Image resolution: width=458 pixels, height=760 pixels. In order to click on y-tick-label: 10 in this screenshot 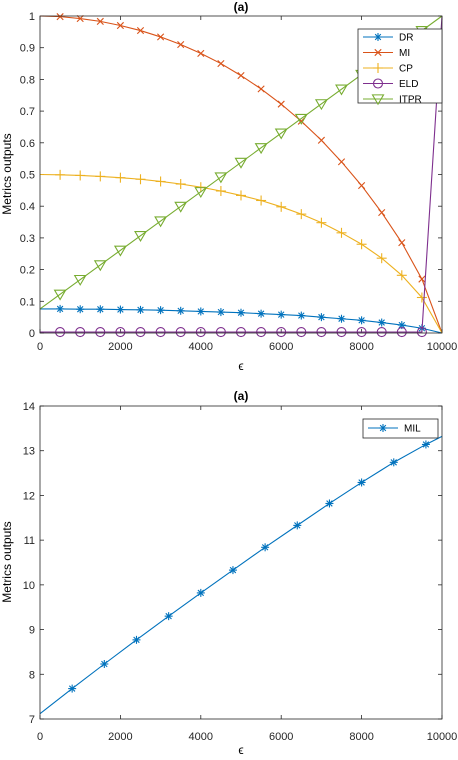, I will do `click(29, 586)`.